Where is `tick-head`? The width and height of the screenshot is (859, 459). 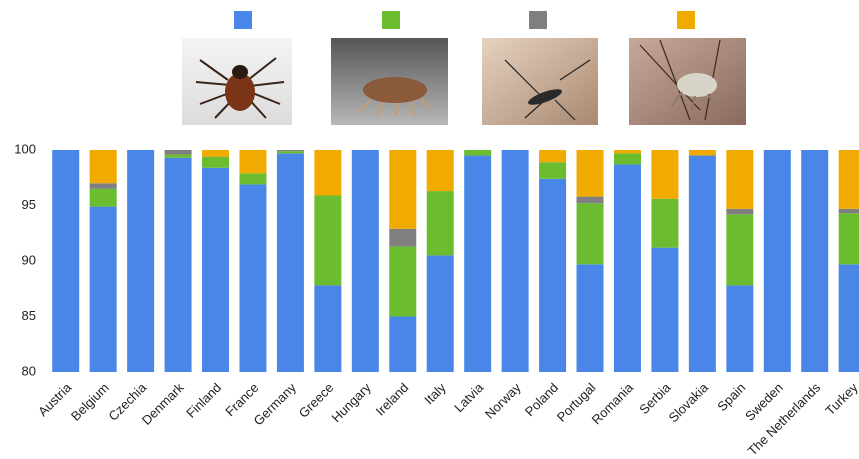 tick-head is located at coordinates (240, 72).